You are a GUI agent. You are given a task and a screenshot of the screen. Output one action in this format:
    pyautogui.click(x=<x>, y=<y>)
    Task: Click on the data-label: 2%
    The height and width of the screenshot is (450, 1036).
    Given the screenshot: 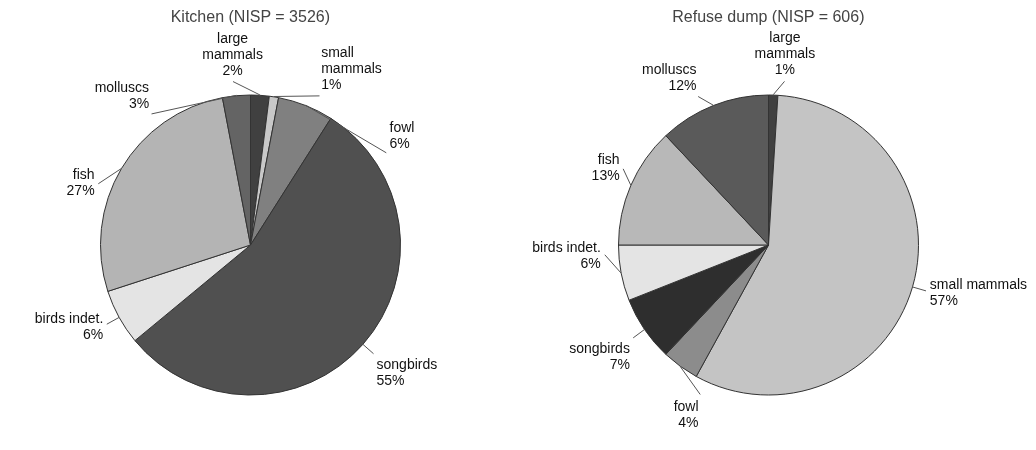 What is the action you would take?
    pyautogui.click(x=232, y=69)
    